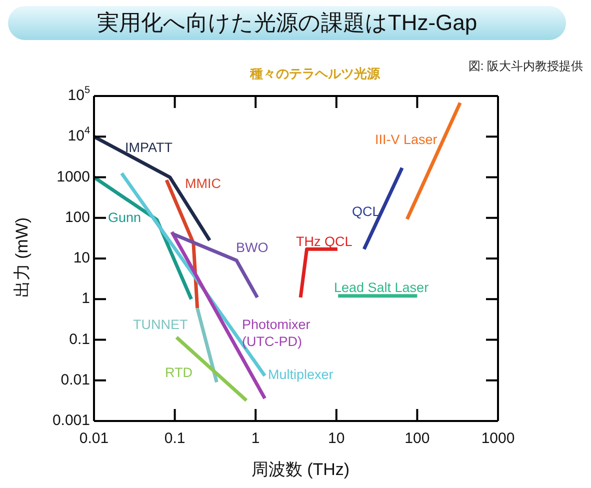 The width and height of the screenshot is (591, 488). I want to click on series-label: RTD, so click(179, 372).